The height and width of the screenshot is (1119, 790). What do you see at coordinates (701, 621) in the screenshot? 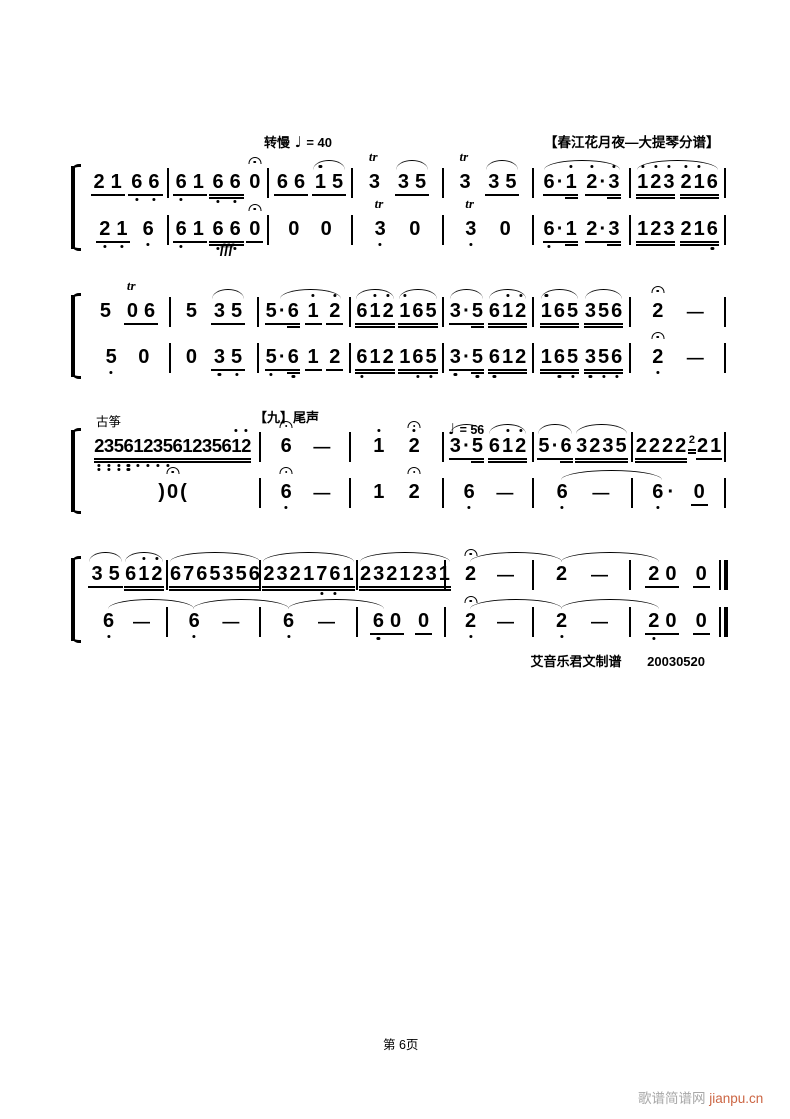
I see `note-digit: 0` at bounding box center [701, 621].